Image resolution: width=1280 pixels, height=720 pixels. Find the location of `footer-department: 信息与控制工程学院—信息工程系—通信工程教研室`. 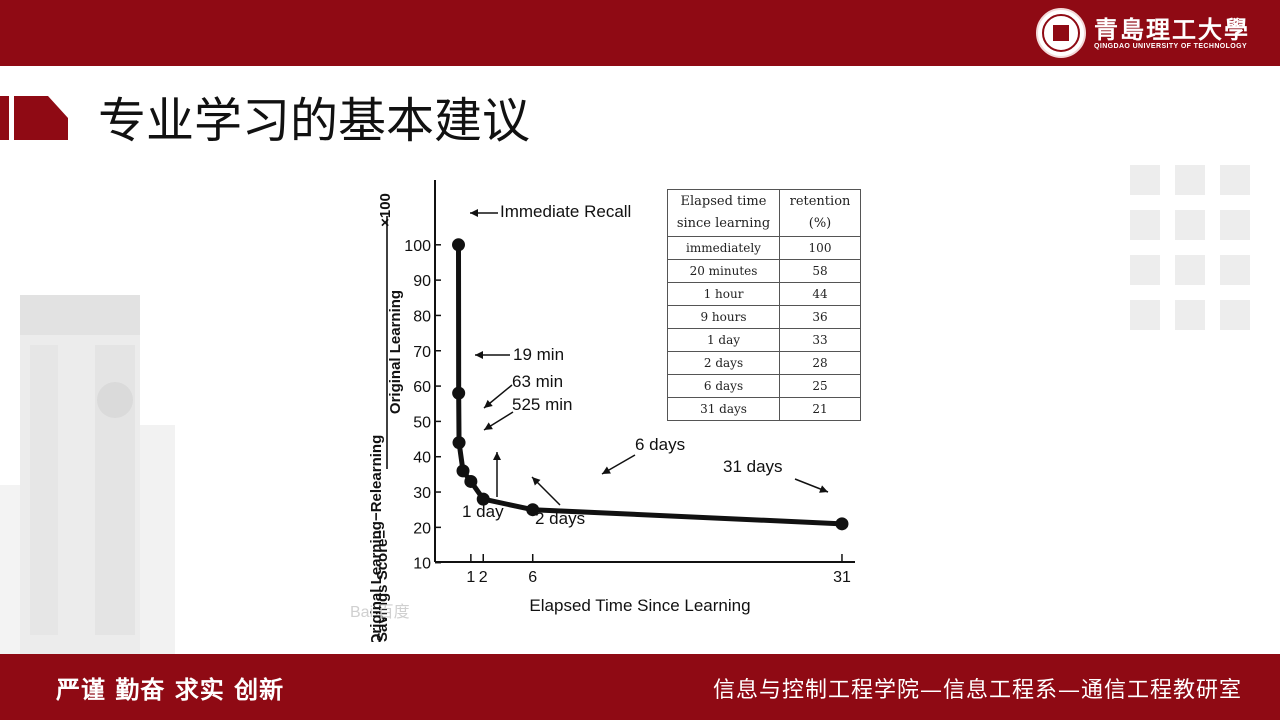

footer-department: 信息与控制工程学院—信息工程系—通信工程教研室 is located at coordinates (977, 690).